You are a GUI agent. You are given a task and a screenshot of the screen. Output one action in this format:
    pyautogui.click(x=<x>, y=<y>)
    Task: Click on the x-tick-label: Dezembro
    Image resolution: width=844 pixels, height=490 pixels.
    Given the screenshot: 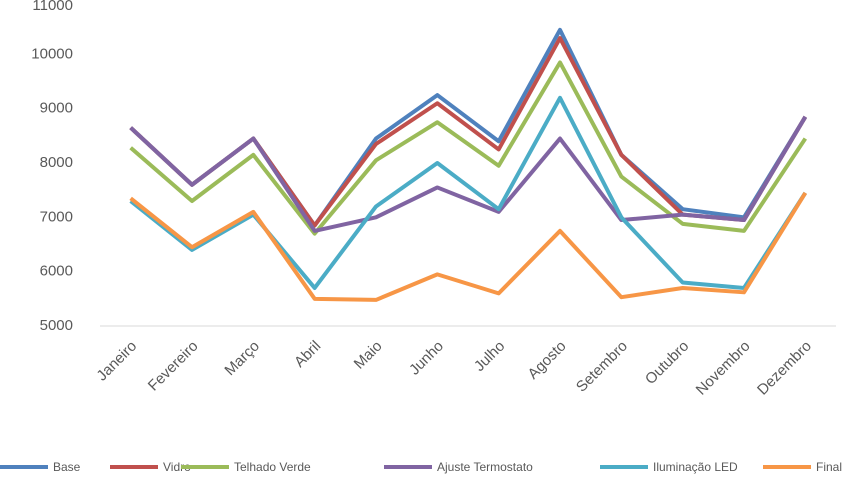 What is the action you would take?
    pyautogui.click(x=784, y=368)
    